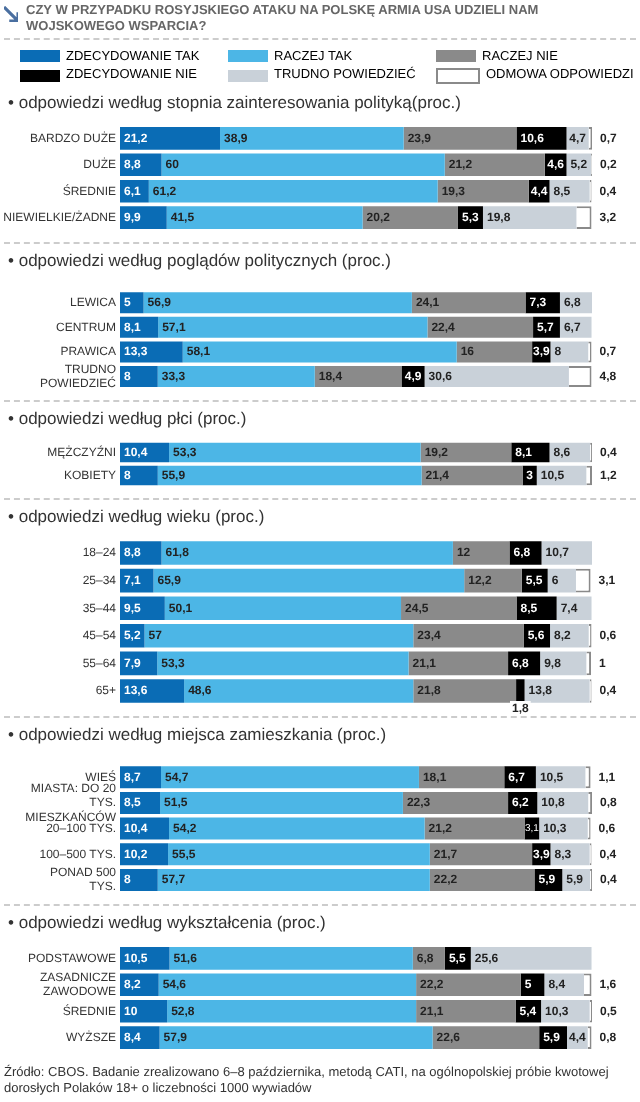  I want to click on chart-title: • odpowiedzi według miejsca zamieszkania (proc.), so click(197, 733).